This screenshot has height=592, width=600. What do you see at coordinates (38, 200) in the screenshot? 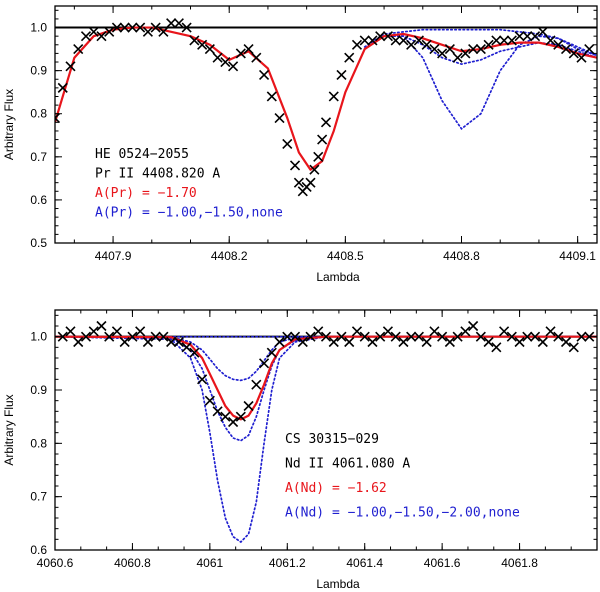
I see `y-tick-label: 0.6` at bounding box center [38, 200].